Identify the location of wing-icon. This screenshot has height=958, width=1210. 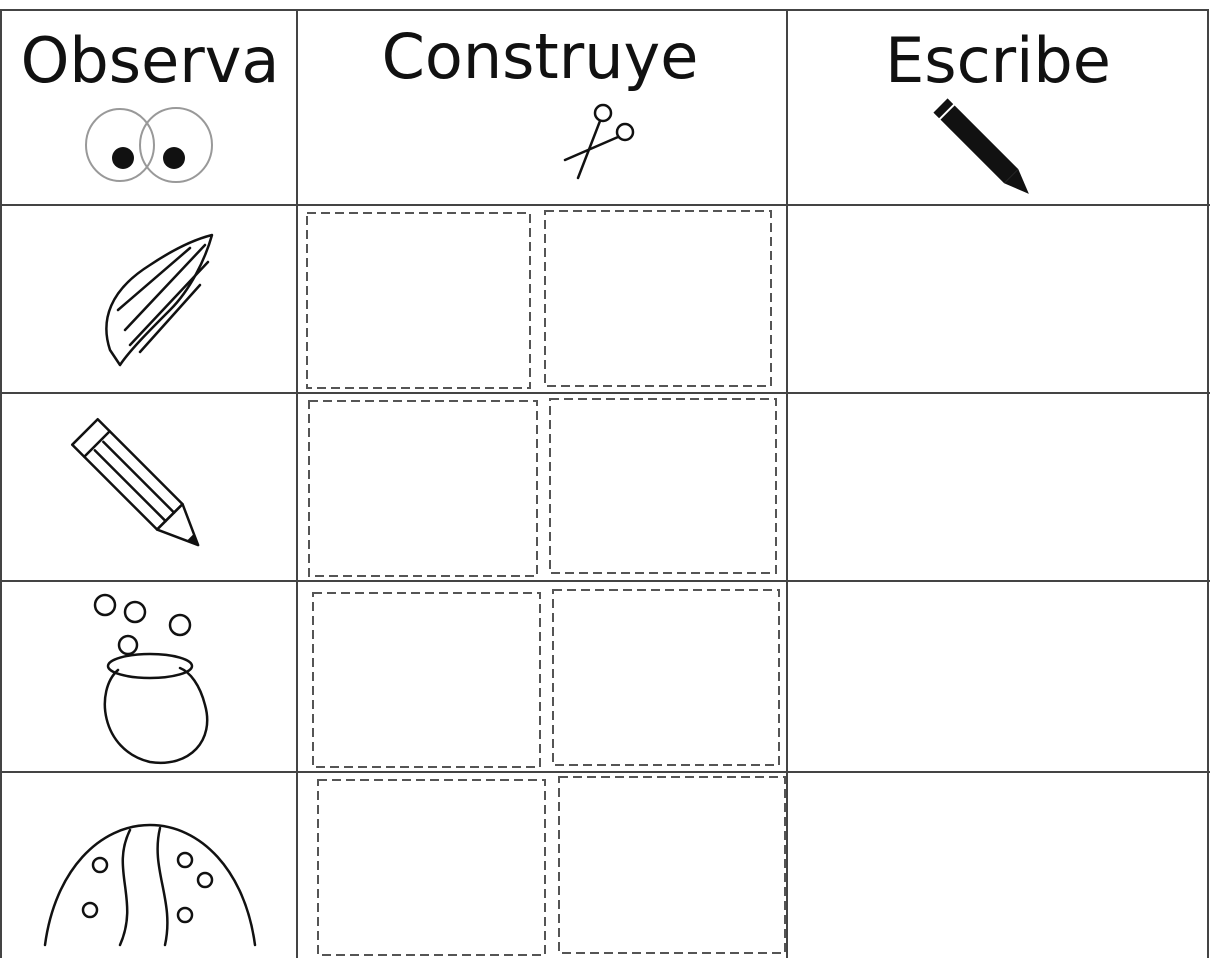
(159, 300).